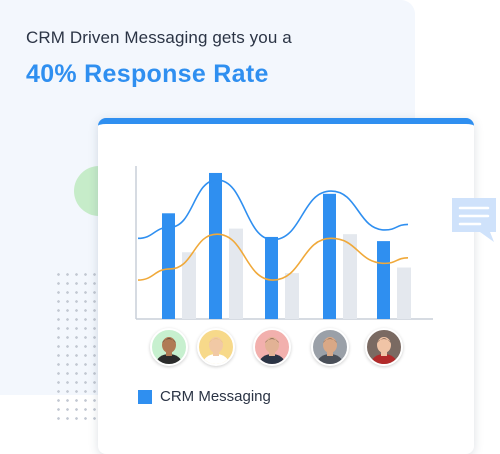 This screenshot has height=454, width=500. I want to click on legend-label: CRM Messaging, so click(215, 396).